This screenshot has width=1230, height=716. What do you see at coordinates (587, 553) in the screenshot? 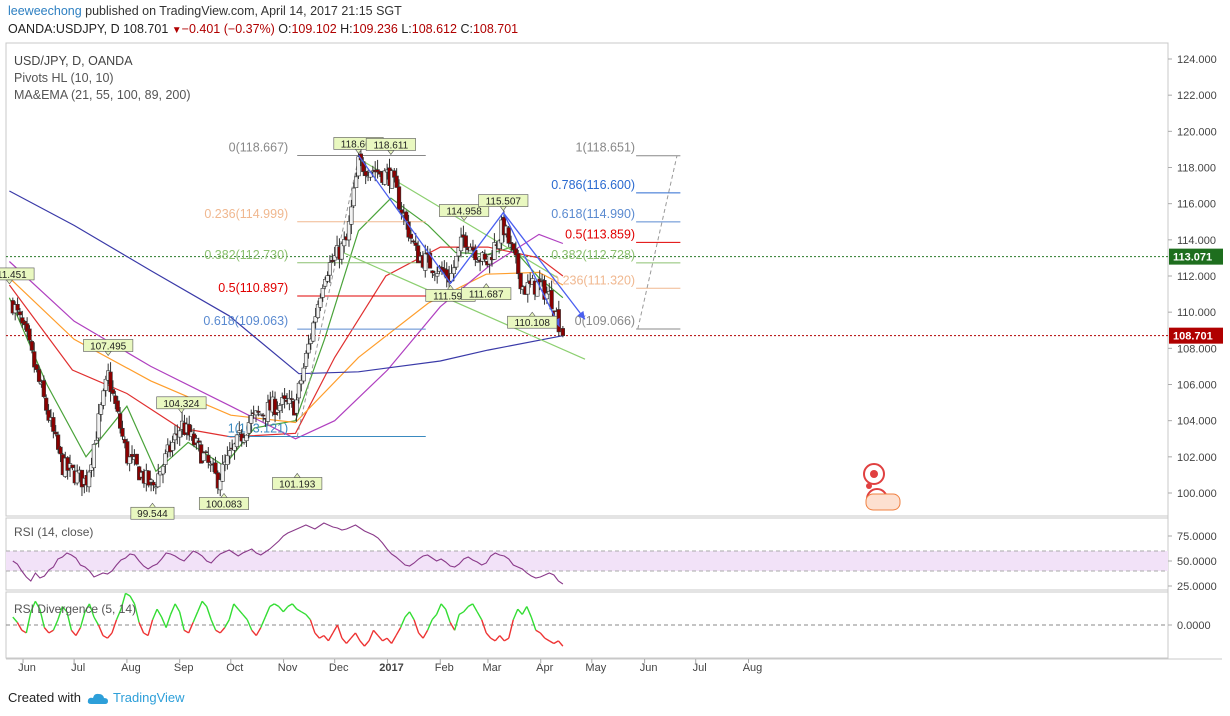
I see `rsi-pane` at bounding box center [587, 553].